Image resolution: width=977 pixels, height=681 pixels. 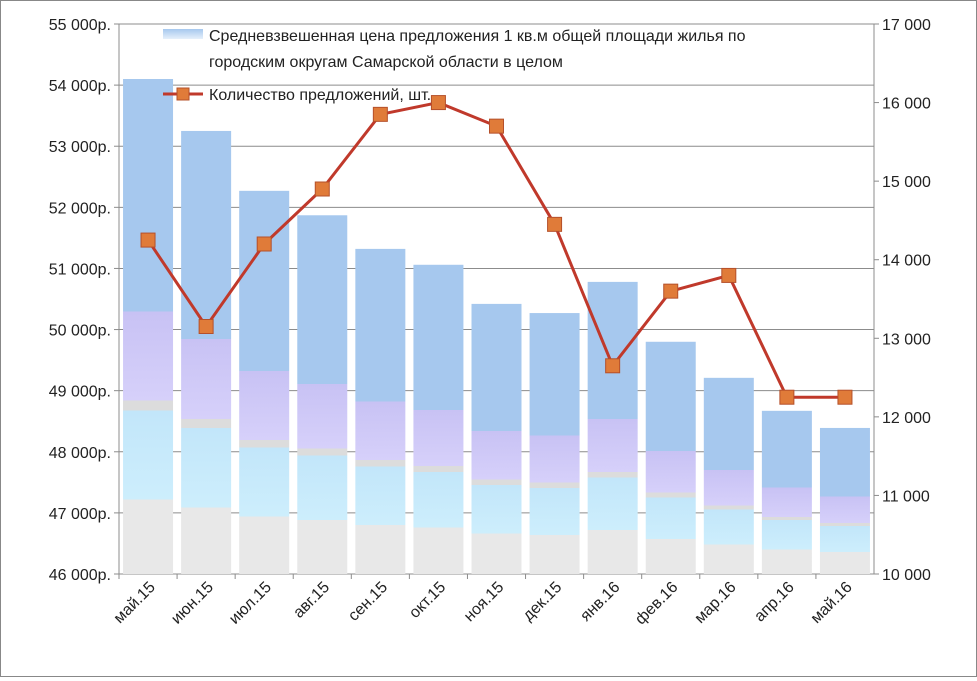 I want to click on x-tick-label: фев.16, so click(x=656, y=603).